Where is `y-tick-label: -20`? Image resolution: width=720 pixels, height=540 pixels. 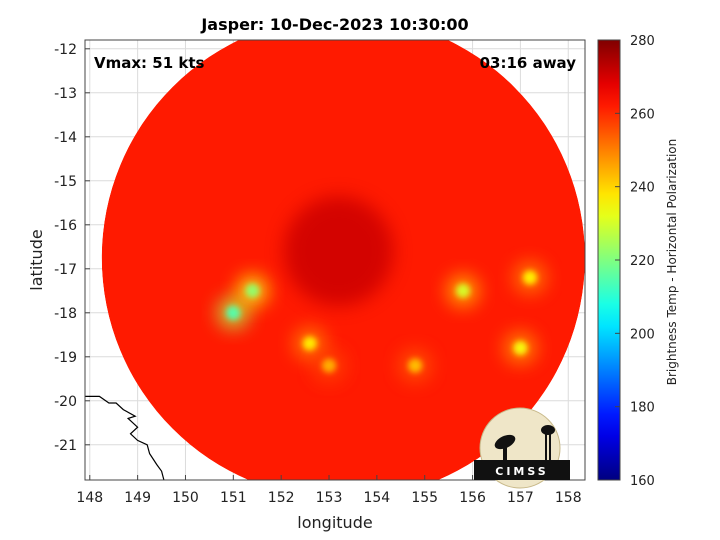 y-tick-label: -20 is located at coordinates (65, 402).